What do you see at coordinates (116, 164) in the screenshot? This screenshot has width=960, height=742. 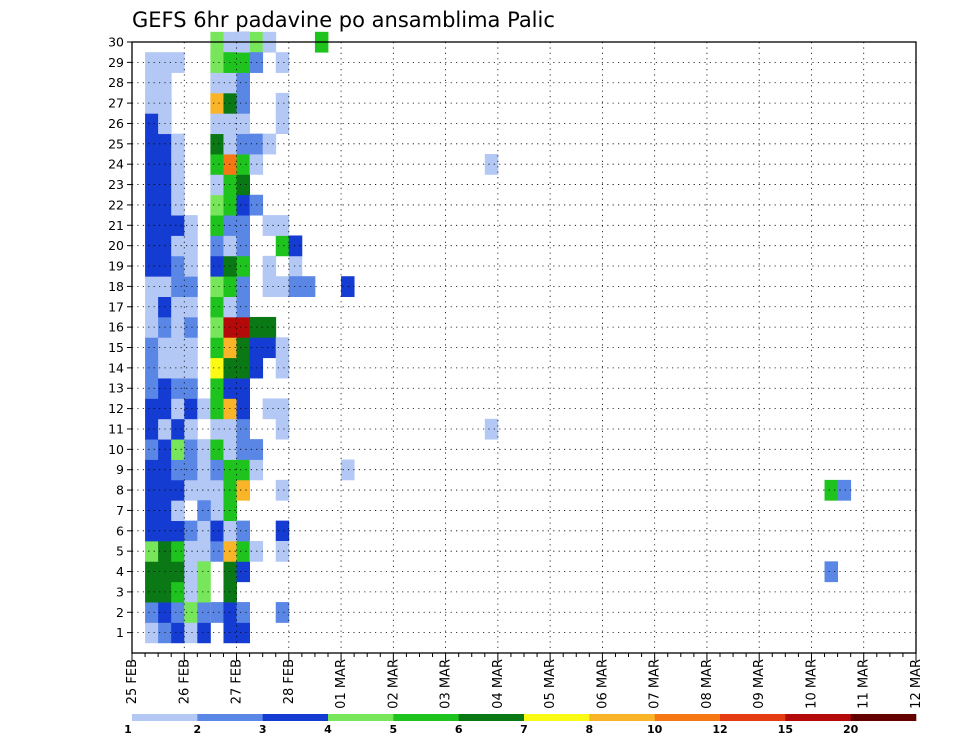 I see `y-tick-label: 24` at bounding box center [116, 164].